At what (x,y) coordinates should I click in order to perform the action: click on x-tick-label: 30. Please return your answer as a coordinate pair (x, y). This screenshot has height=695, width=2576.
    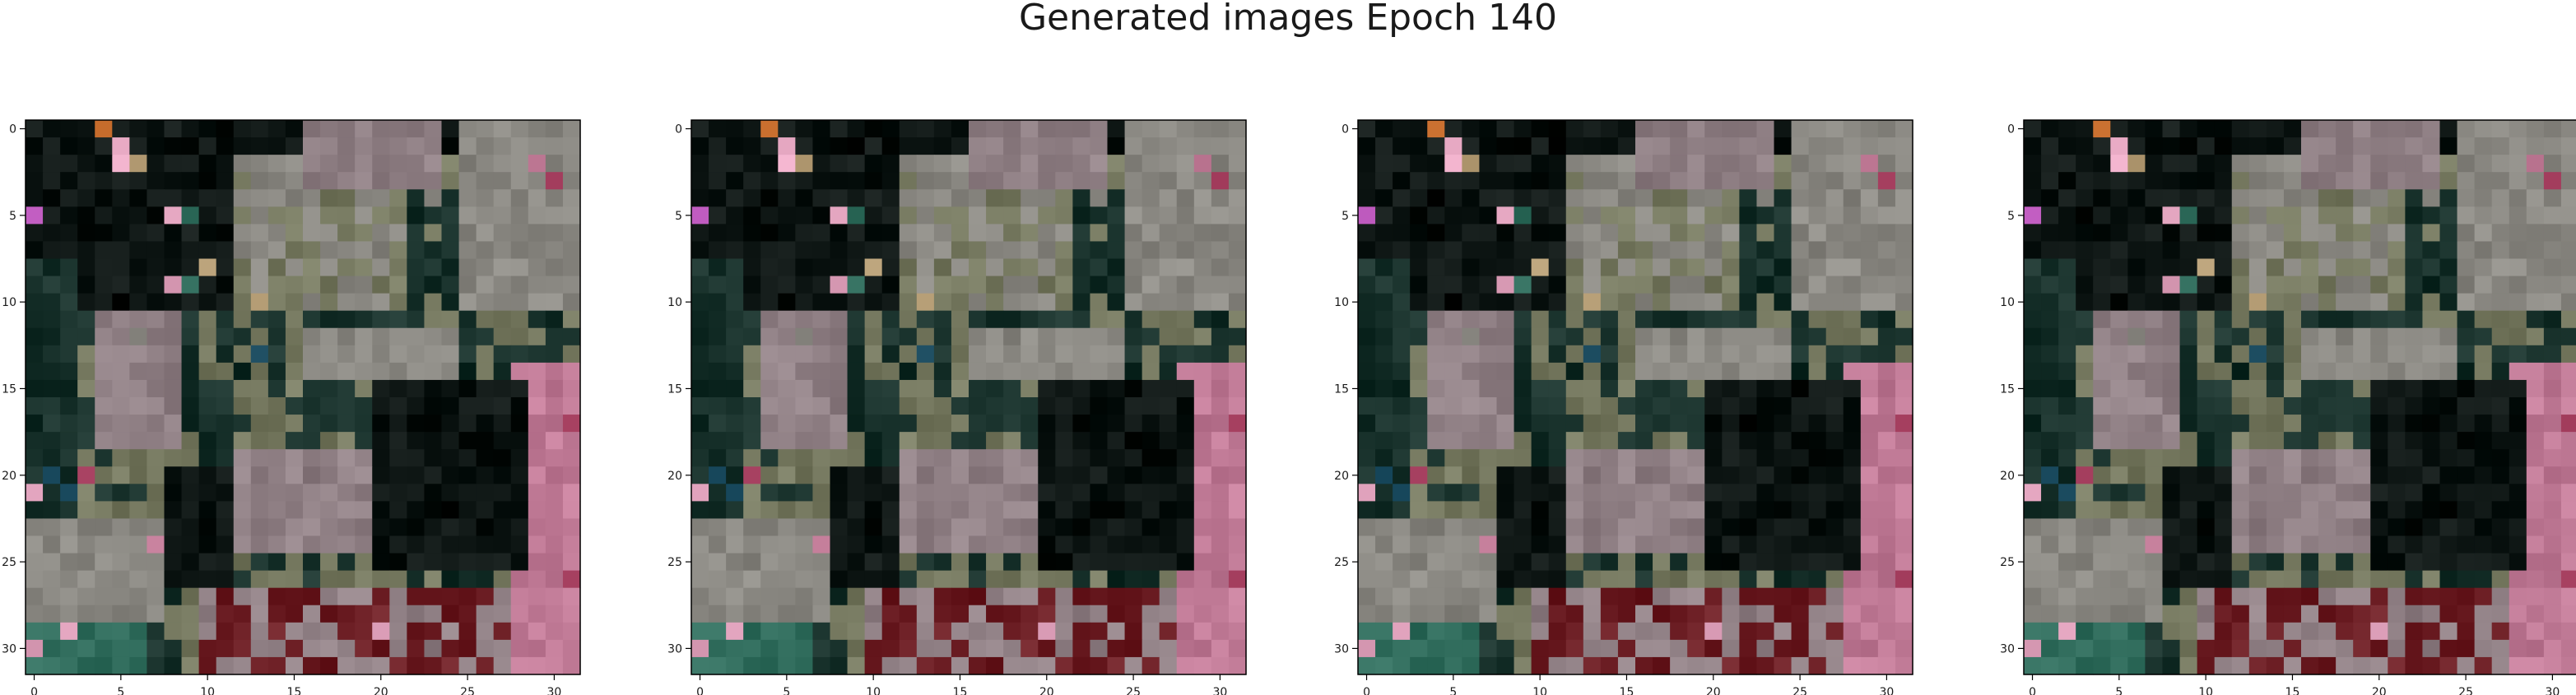
    Looking at the image, I should click on (1887, 690).